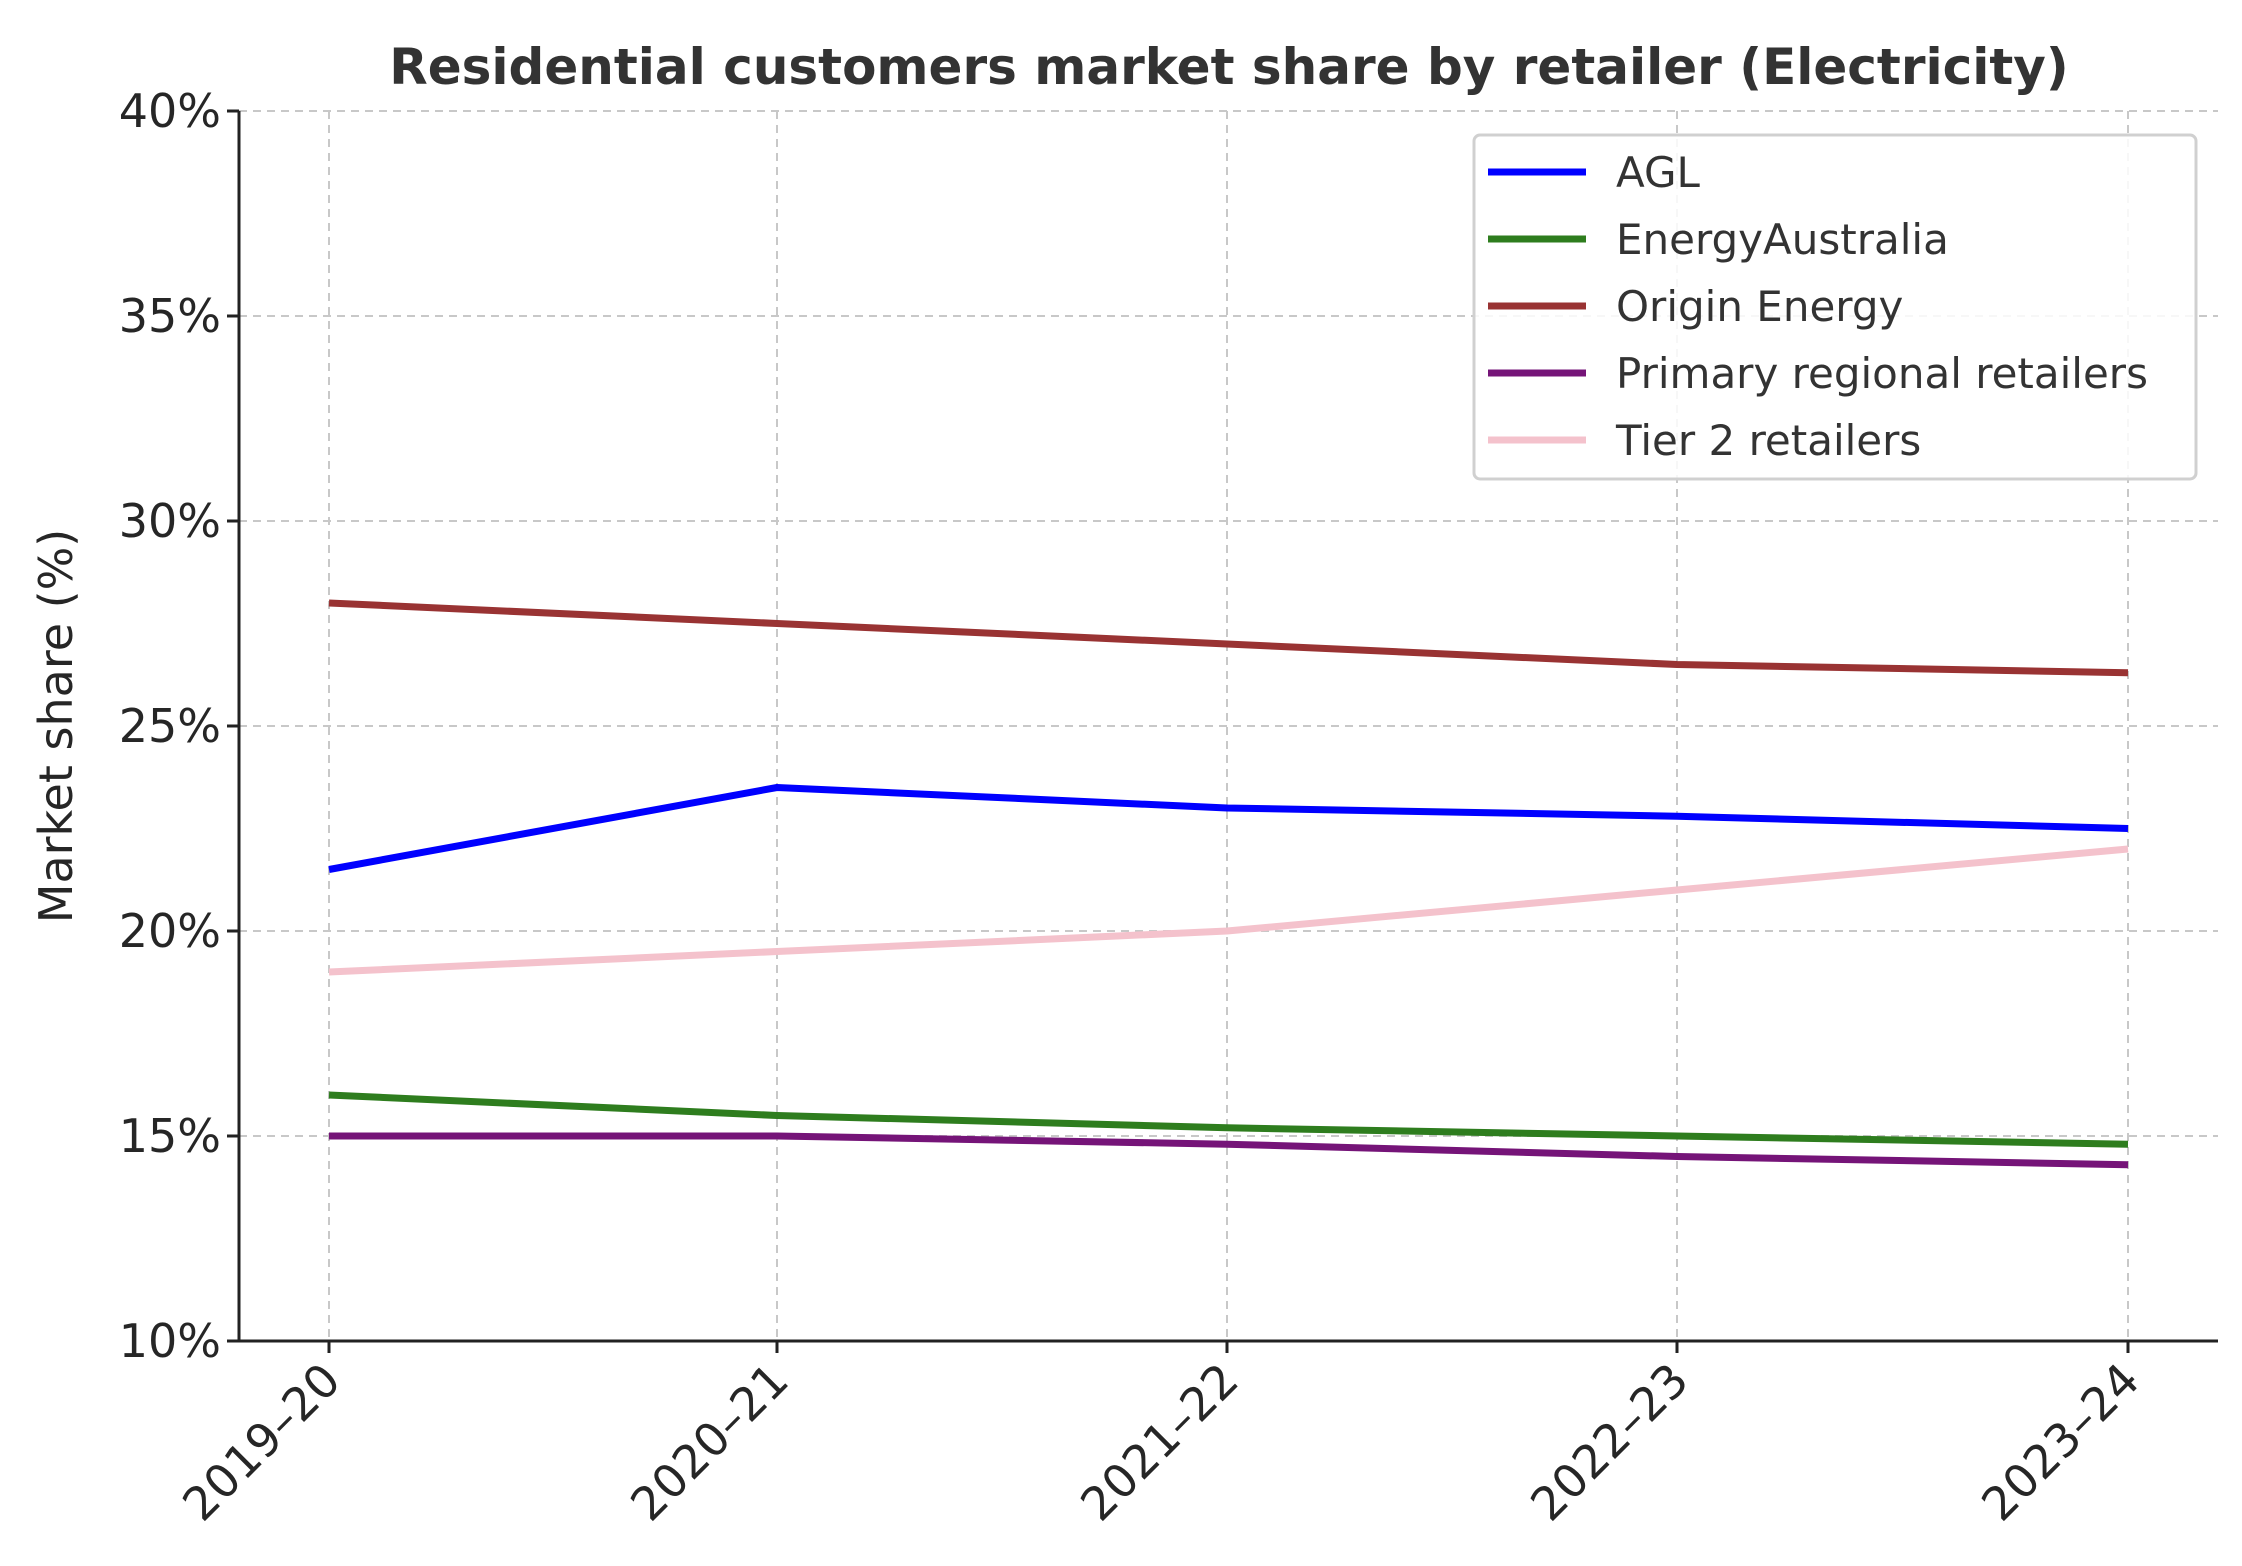 Image resolution: width=2242 pixels, height=1566 pixels. I want to click on y-tick-label: 30%, so click(170, 521).